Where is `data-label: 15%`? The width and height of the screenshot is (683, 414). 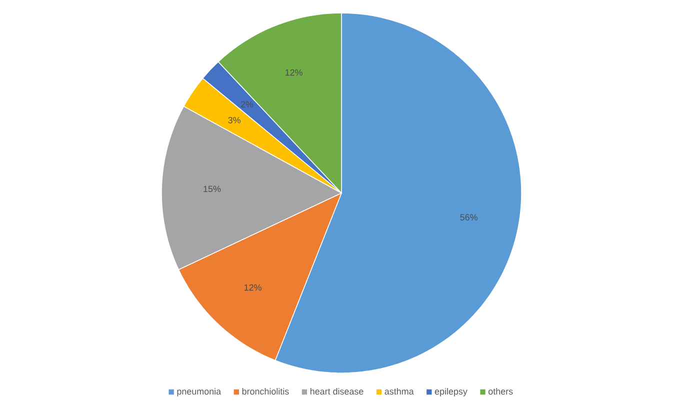
data-label: 15% is located at coordinates (212, 189).